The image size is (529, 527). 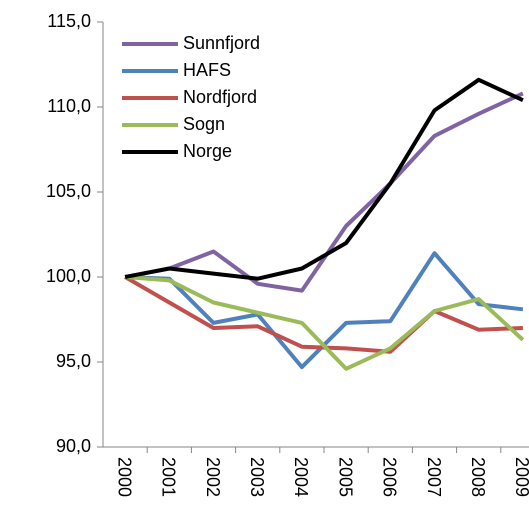 What do you see at coordinates (169, 477) in the screenshot?
I see `x-tick-label: 2001` at bounding box center [169, 477].